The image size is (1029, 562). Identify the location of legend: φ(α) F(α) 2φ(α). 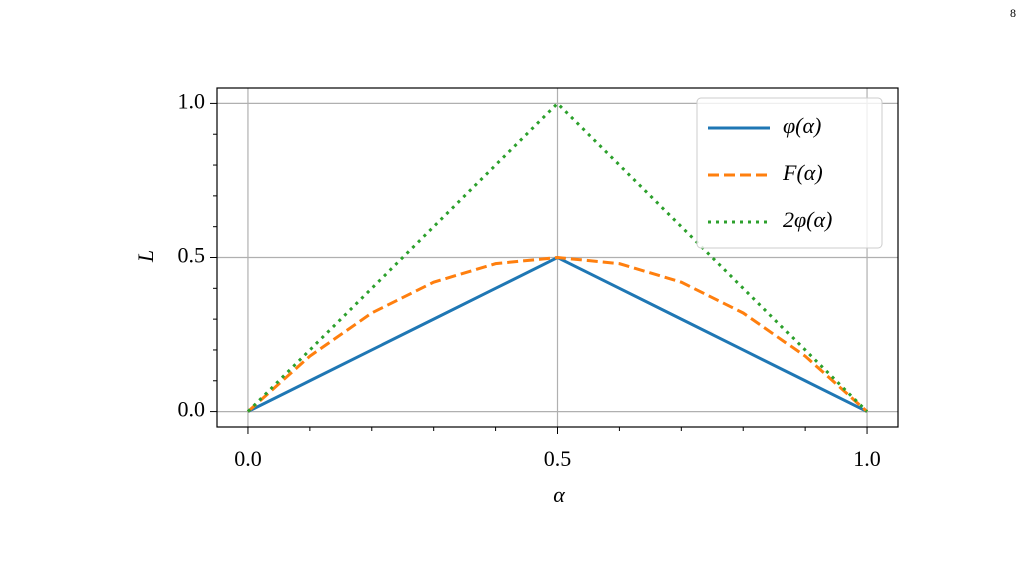
(789, 173).